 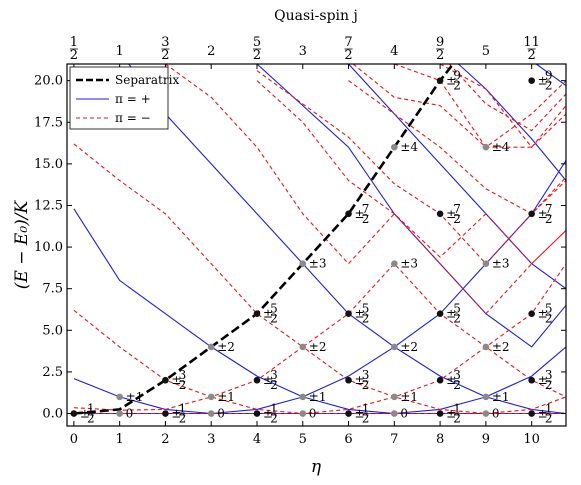 I want to click on y-tick-label: 10.0, so click(x=48, y=247).